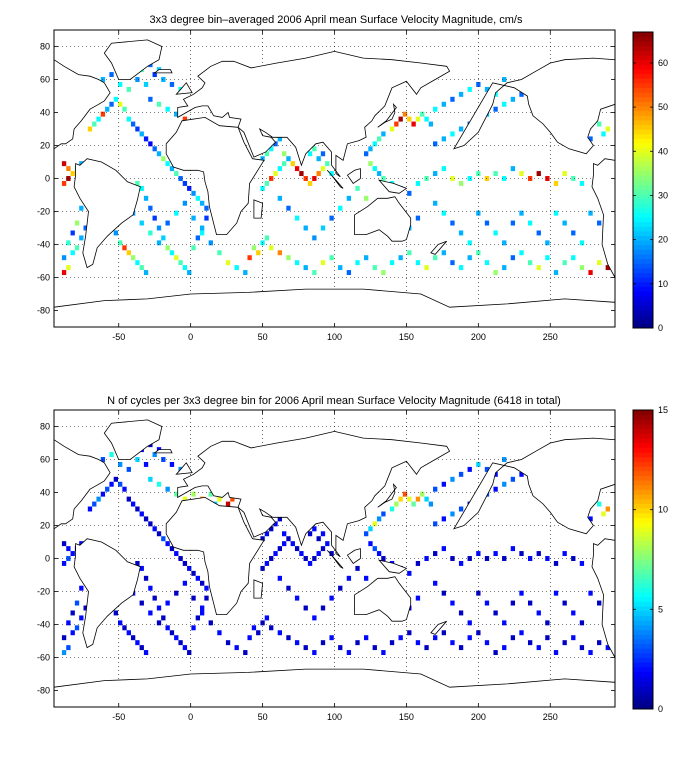 The image size is (696, 760). Describe the element at coordinates (334, 717) in the screenshot. I see `x-tick-label: 100` at that location.